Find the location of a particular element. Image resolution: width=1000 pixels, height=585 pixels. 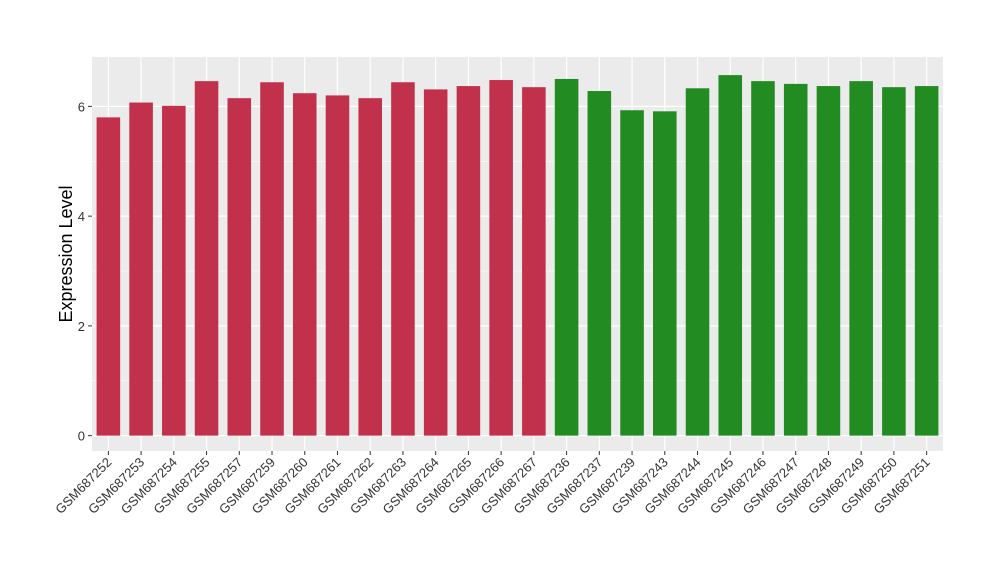

bar-GSM687249 is located at coordinates (861, 258).